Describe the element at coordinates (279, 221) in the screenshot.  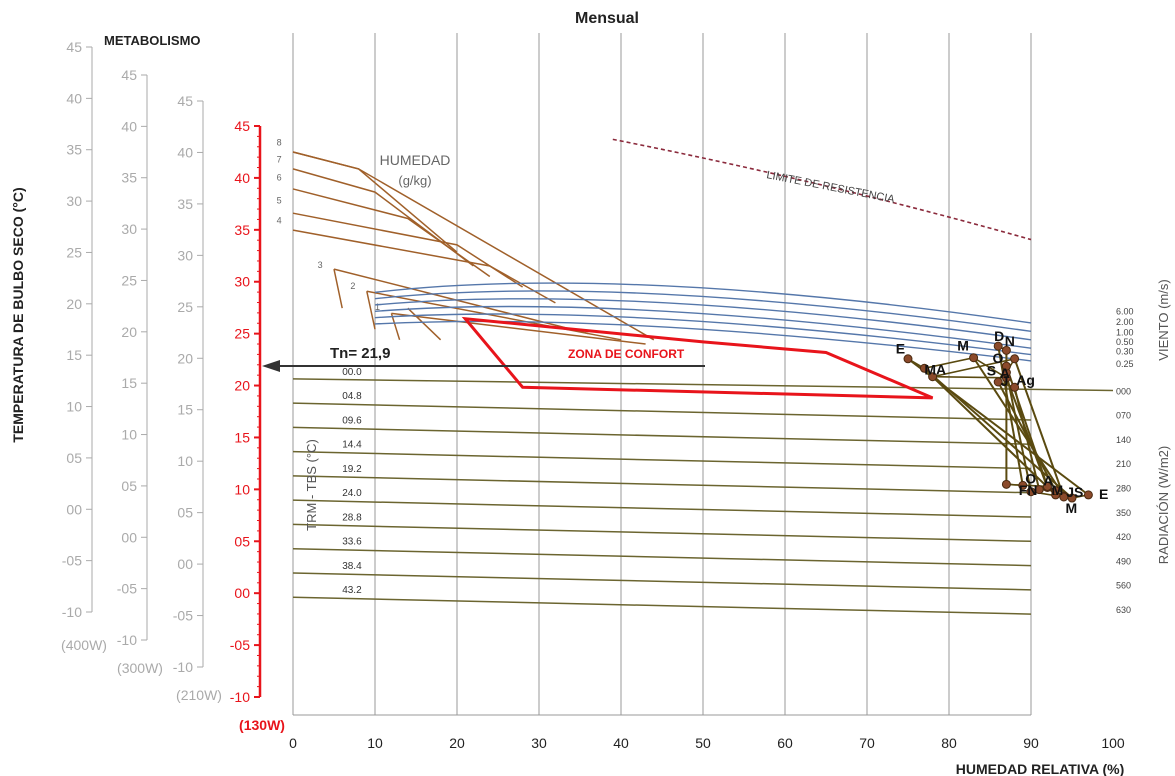
I see `humidity-line-label: 4` at that location.